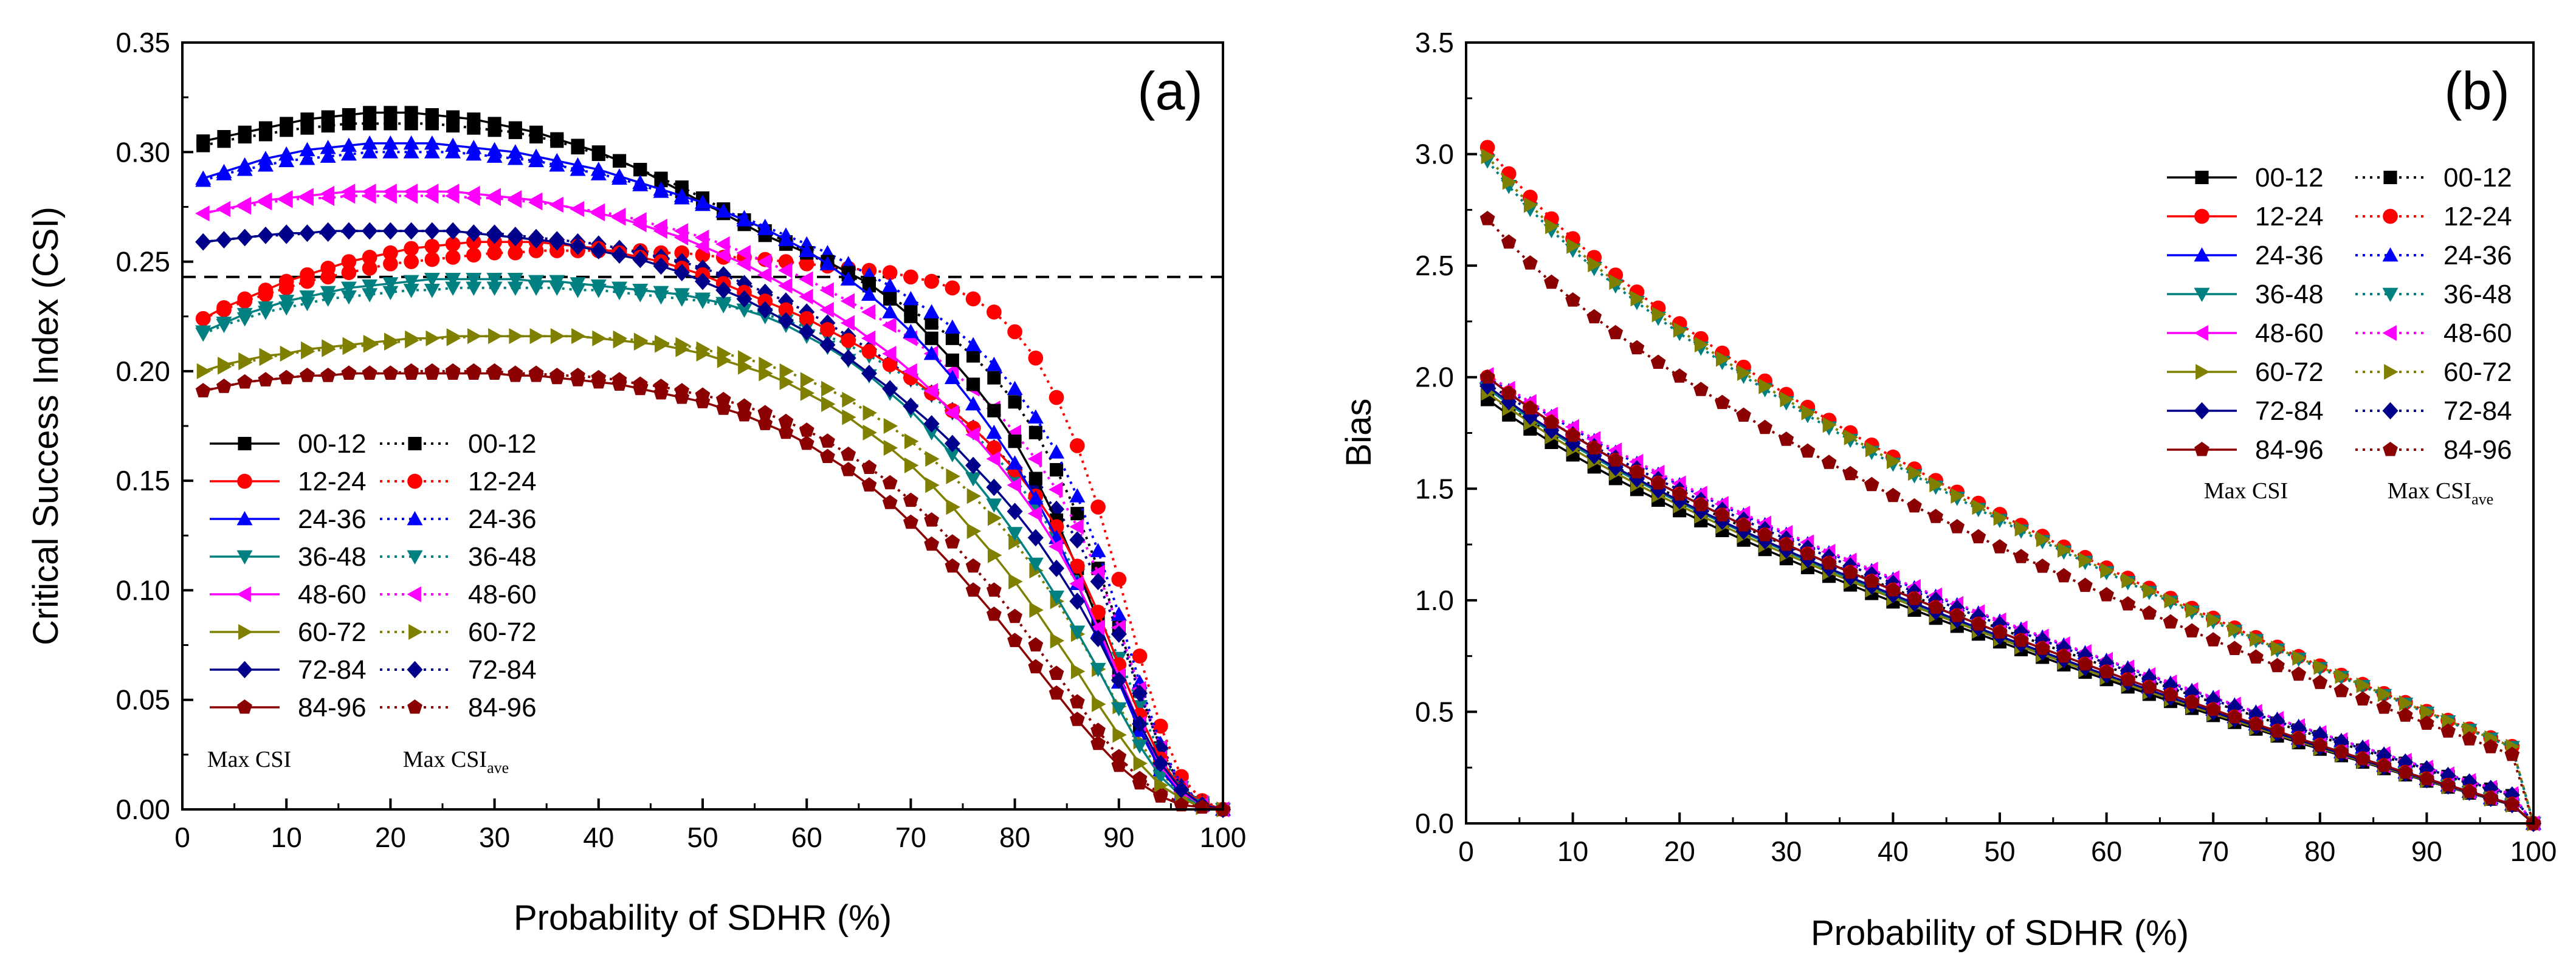 The height and width of the screenshot is (968, 2576). I want to click on y-tick-label: 2.0, so click(1434, 378).